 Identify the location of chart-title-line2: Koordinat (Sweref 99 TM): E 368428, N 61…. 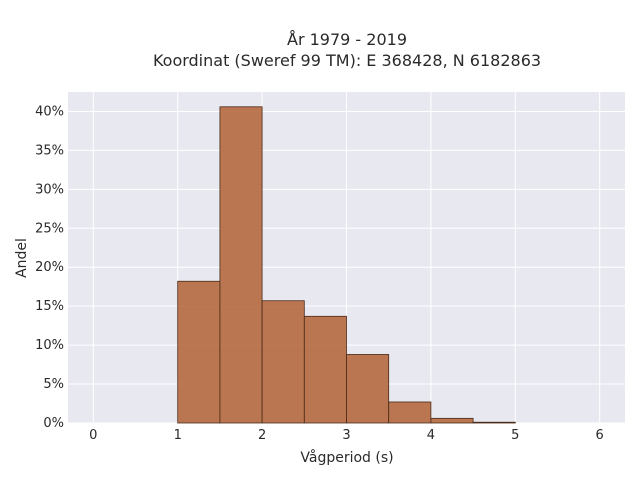
(347, 60).